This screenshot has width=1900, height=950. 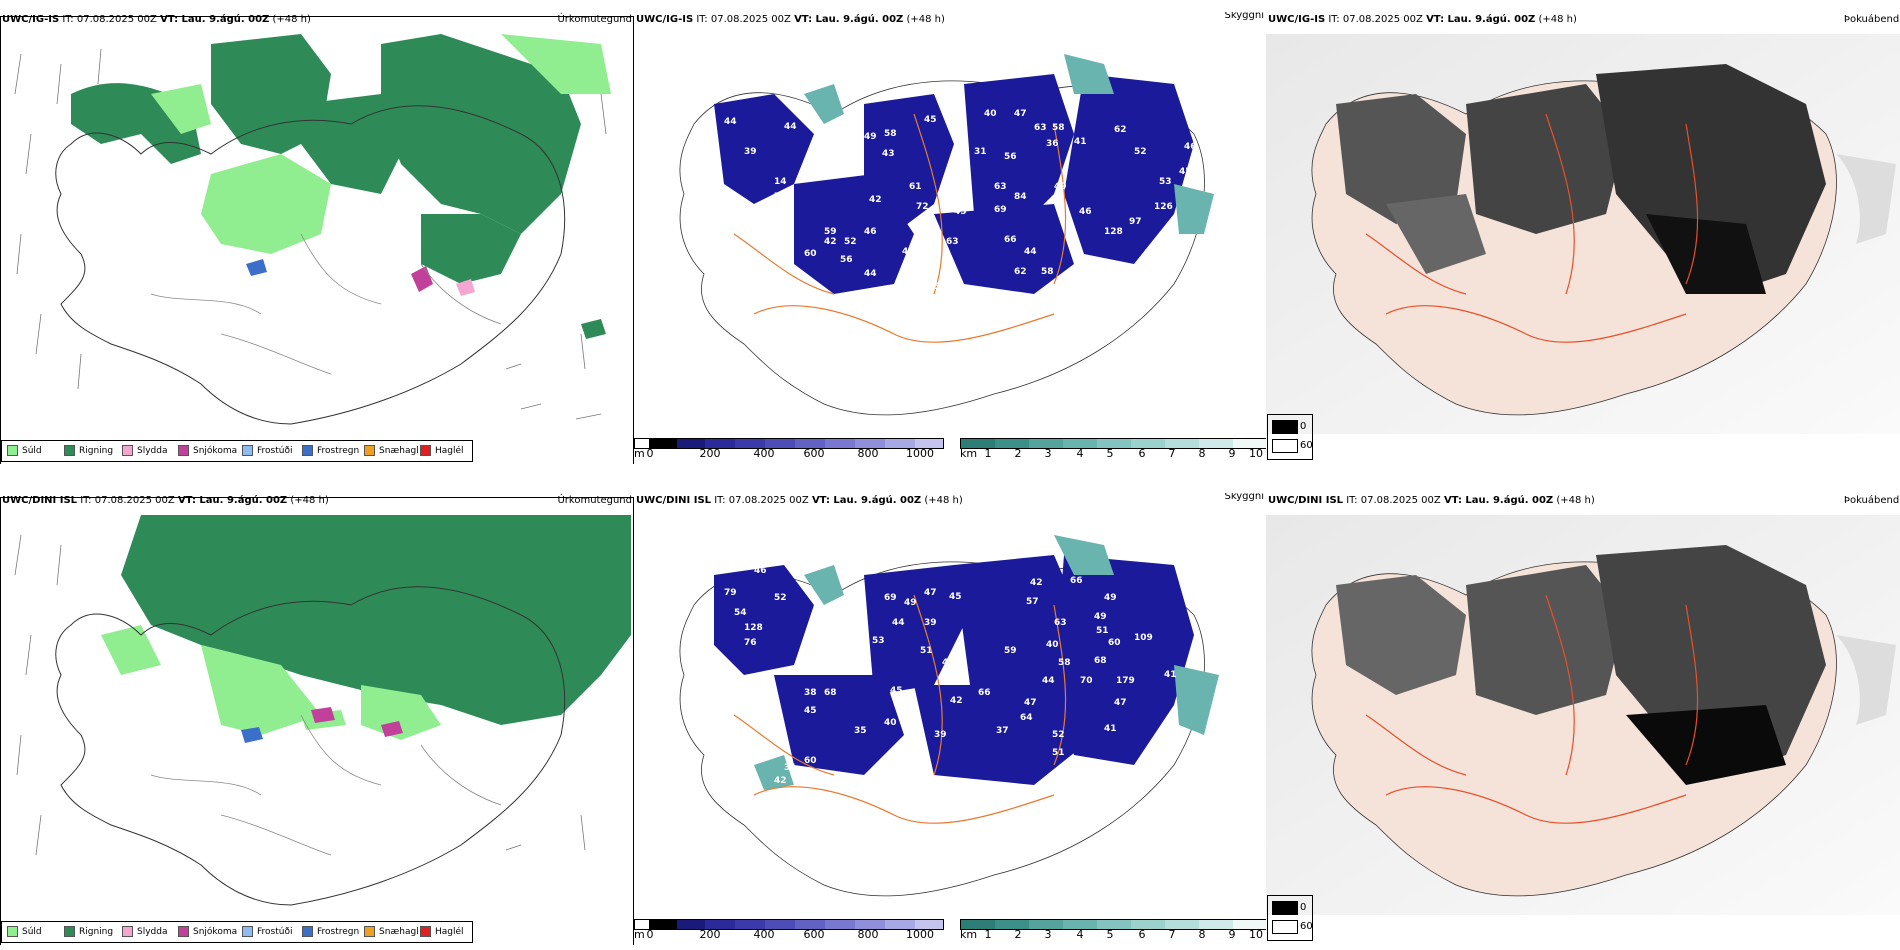 I want to click on svg-text: 76, so click(x=750, y=643).